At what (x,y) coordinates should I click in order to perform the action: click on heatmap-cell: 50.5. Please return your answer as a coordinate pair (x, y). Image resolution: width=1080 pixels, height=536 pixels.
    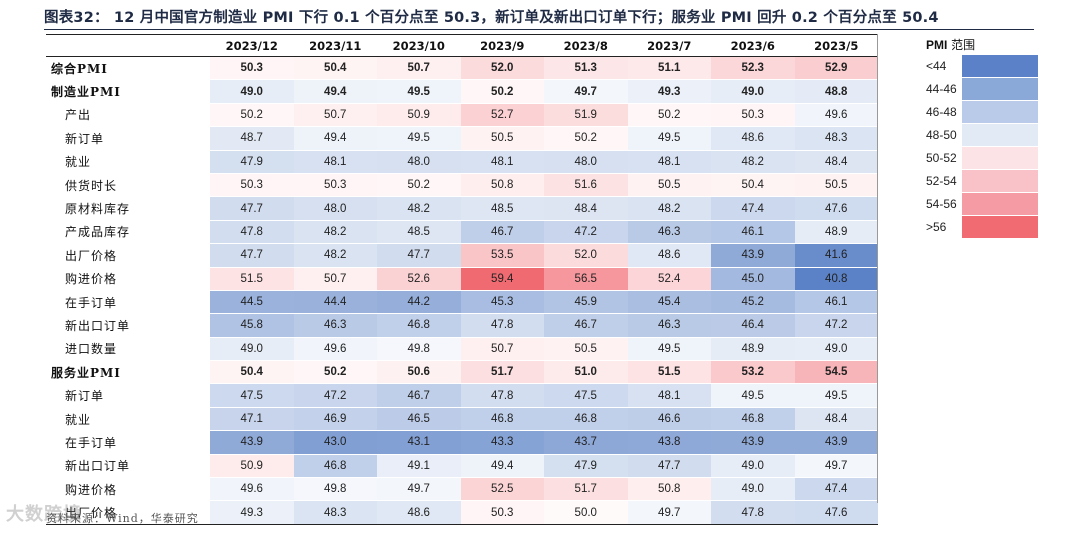
    Looking at the image, I should click on (586, 349).